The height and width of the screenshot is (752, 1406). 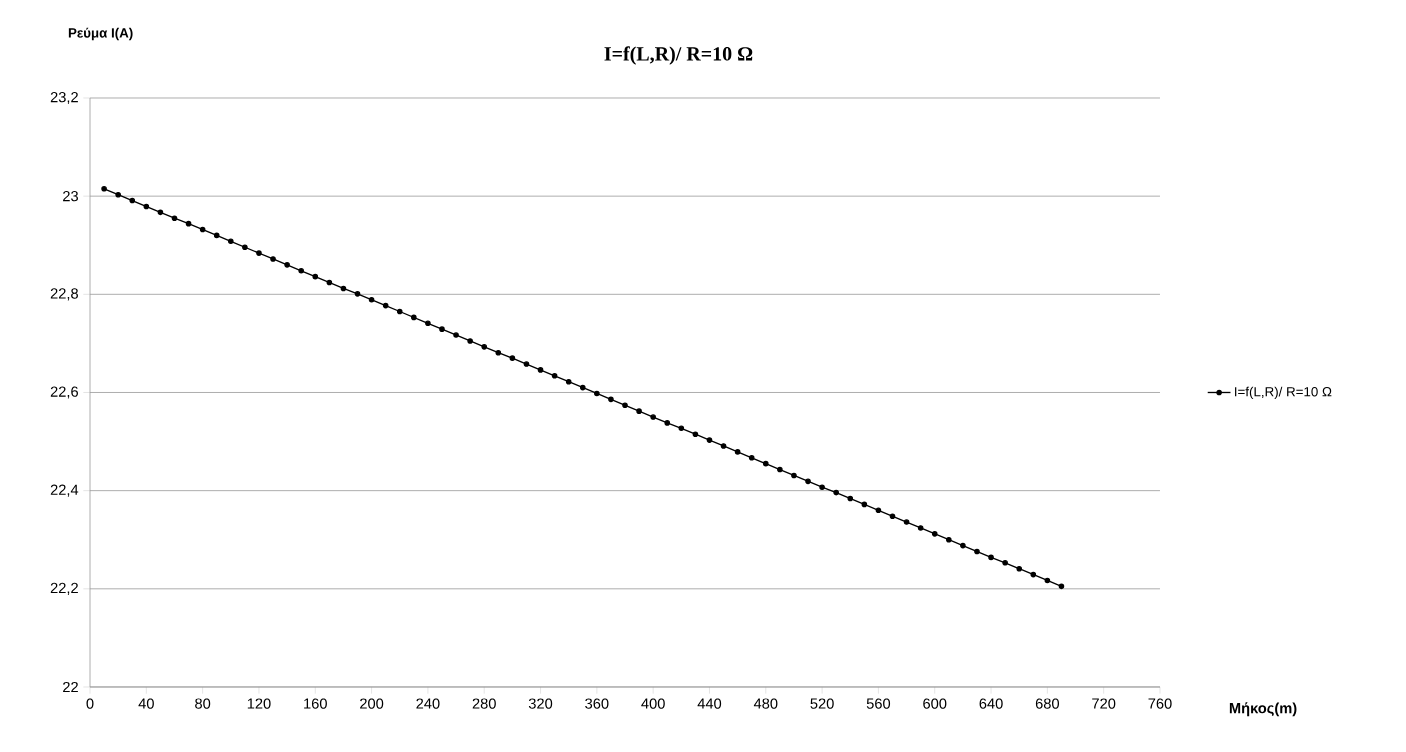 What do you see at coordinates (90, 703) in the screenshot?
I see `x-tick-label: 0` at bounding box center [90, 703].